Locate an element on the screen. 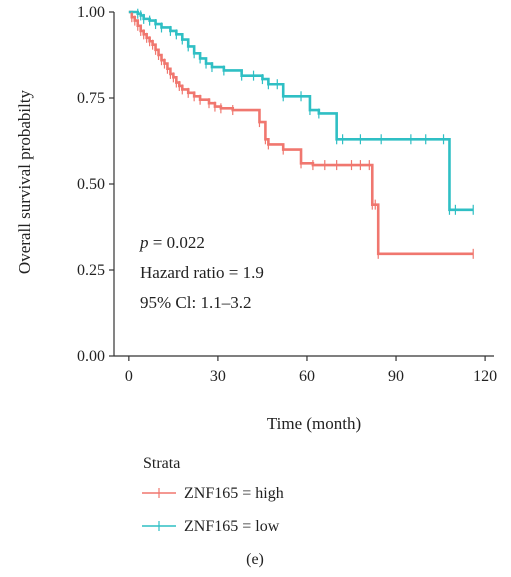 Image resolution: width=511 pixels, height=577 pixels. legend-item-low: ZNF165 = low is located at coordinates (211, 526).